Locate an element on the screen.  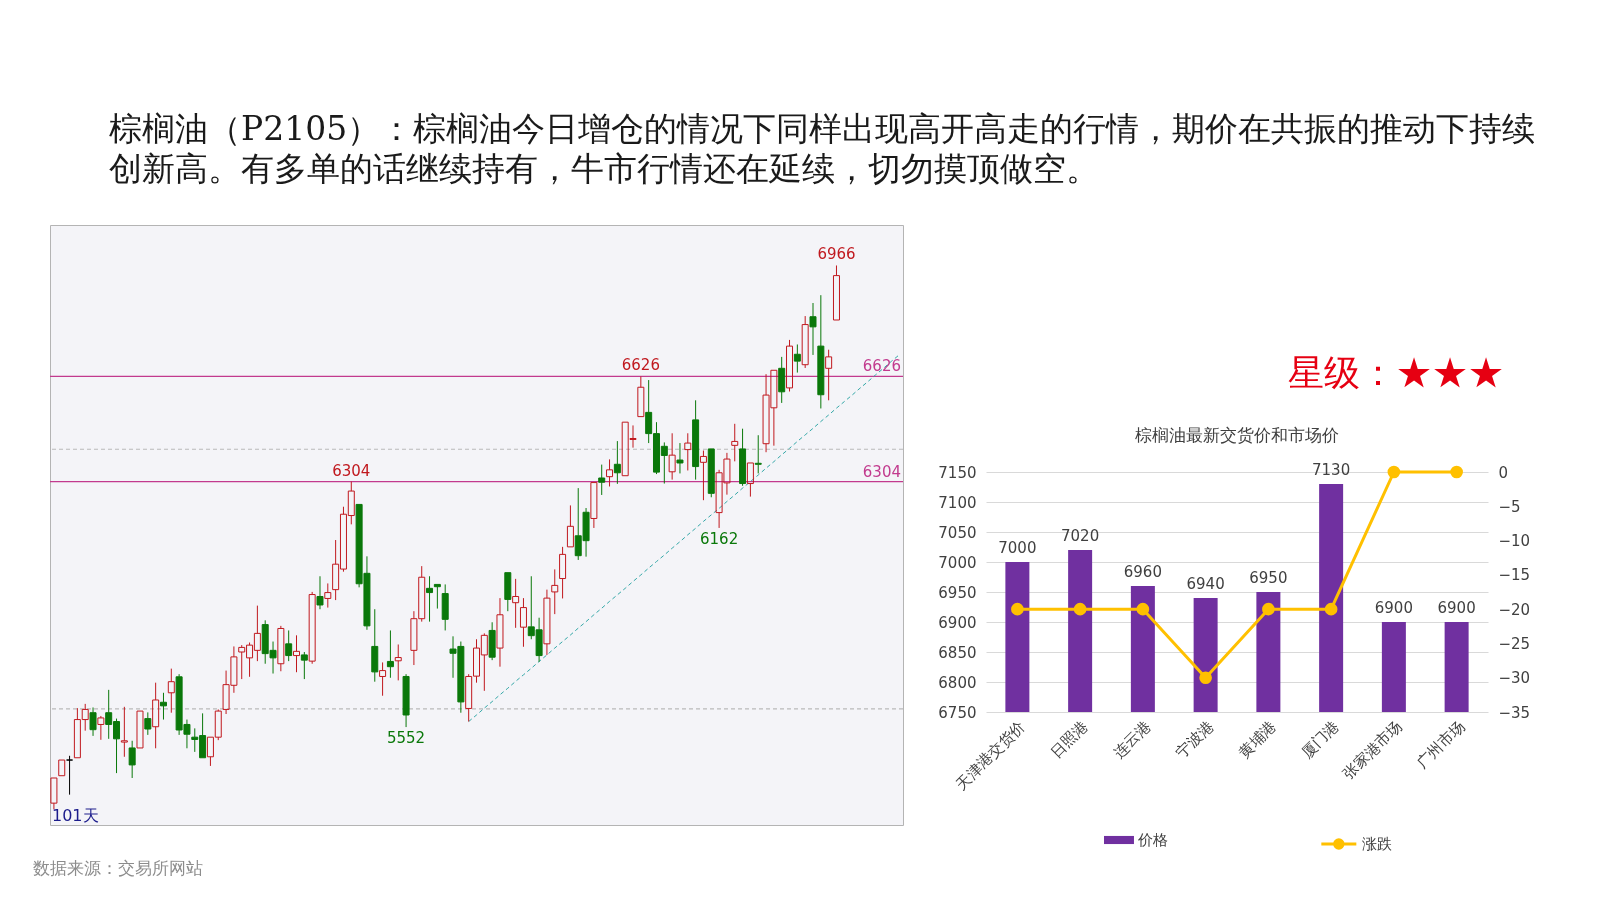
y2-tick-label: −15 is located at coordinates (1514, 575).